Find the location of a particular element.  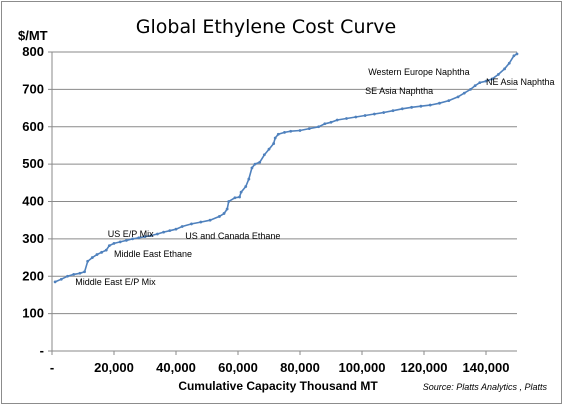

y-tick-label: 500 is located at coordinates (33, 163).